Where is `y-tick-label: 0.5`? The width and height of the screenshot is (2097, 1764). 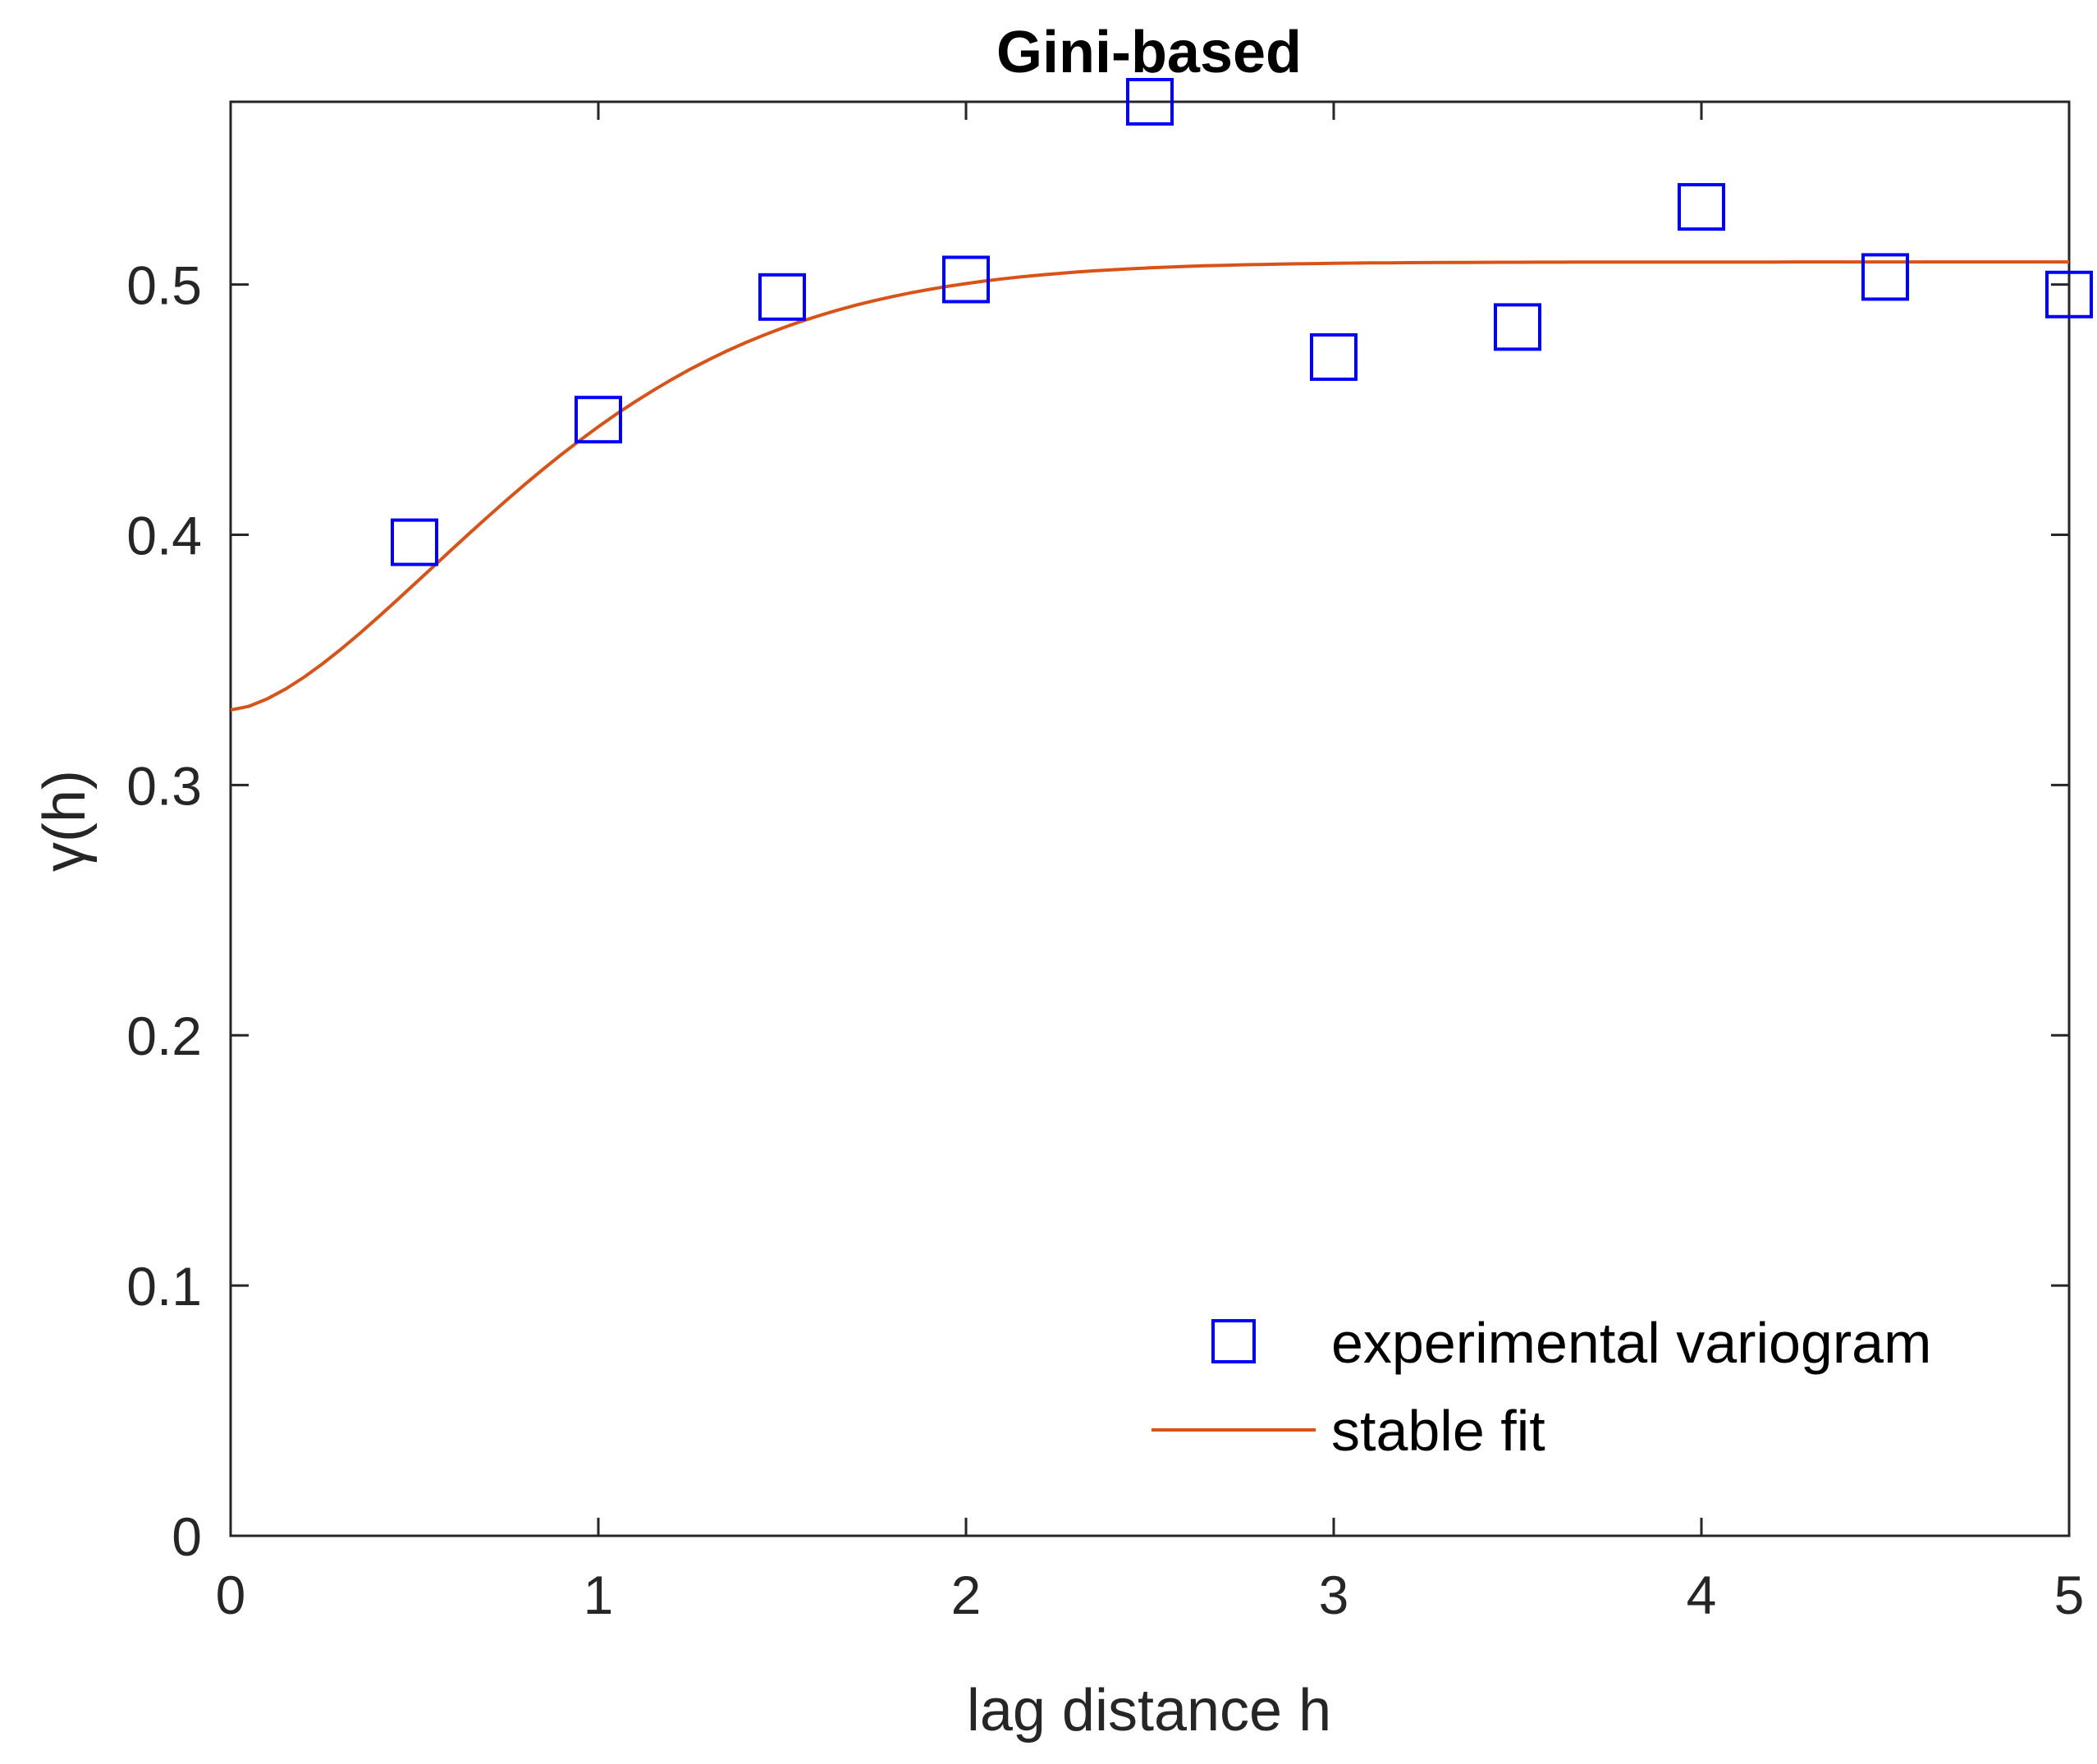 y-tick-label: 0.5 is located at coordinates (164, 285).